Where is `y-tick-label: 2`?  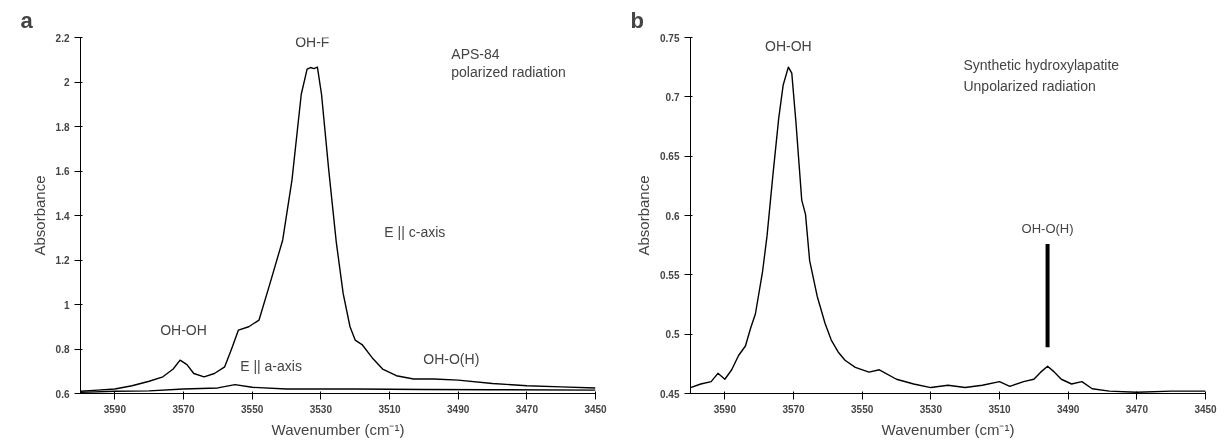
y-tick-label: 2 is located at coordinates (66, 82).